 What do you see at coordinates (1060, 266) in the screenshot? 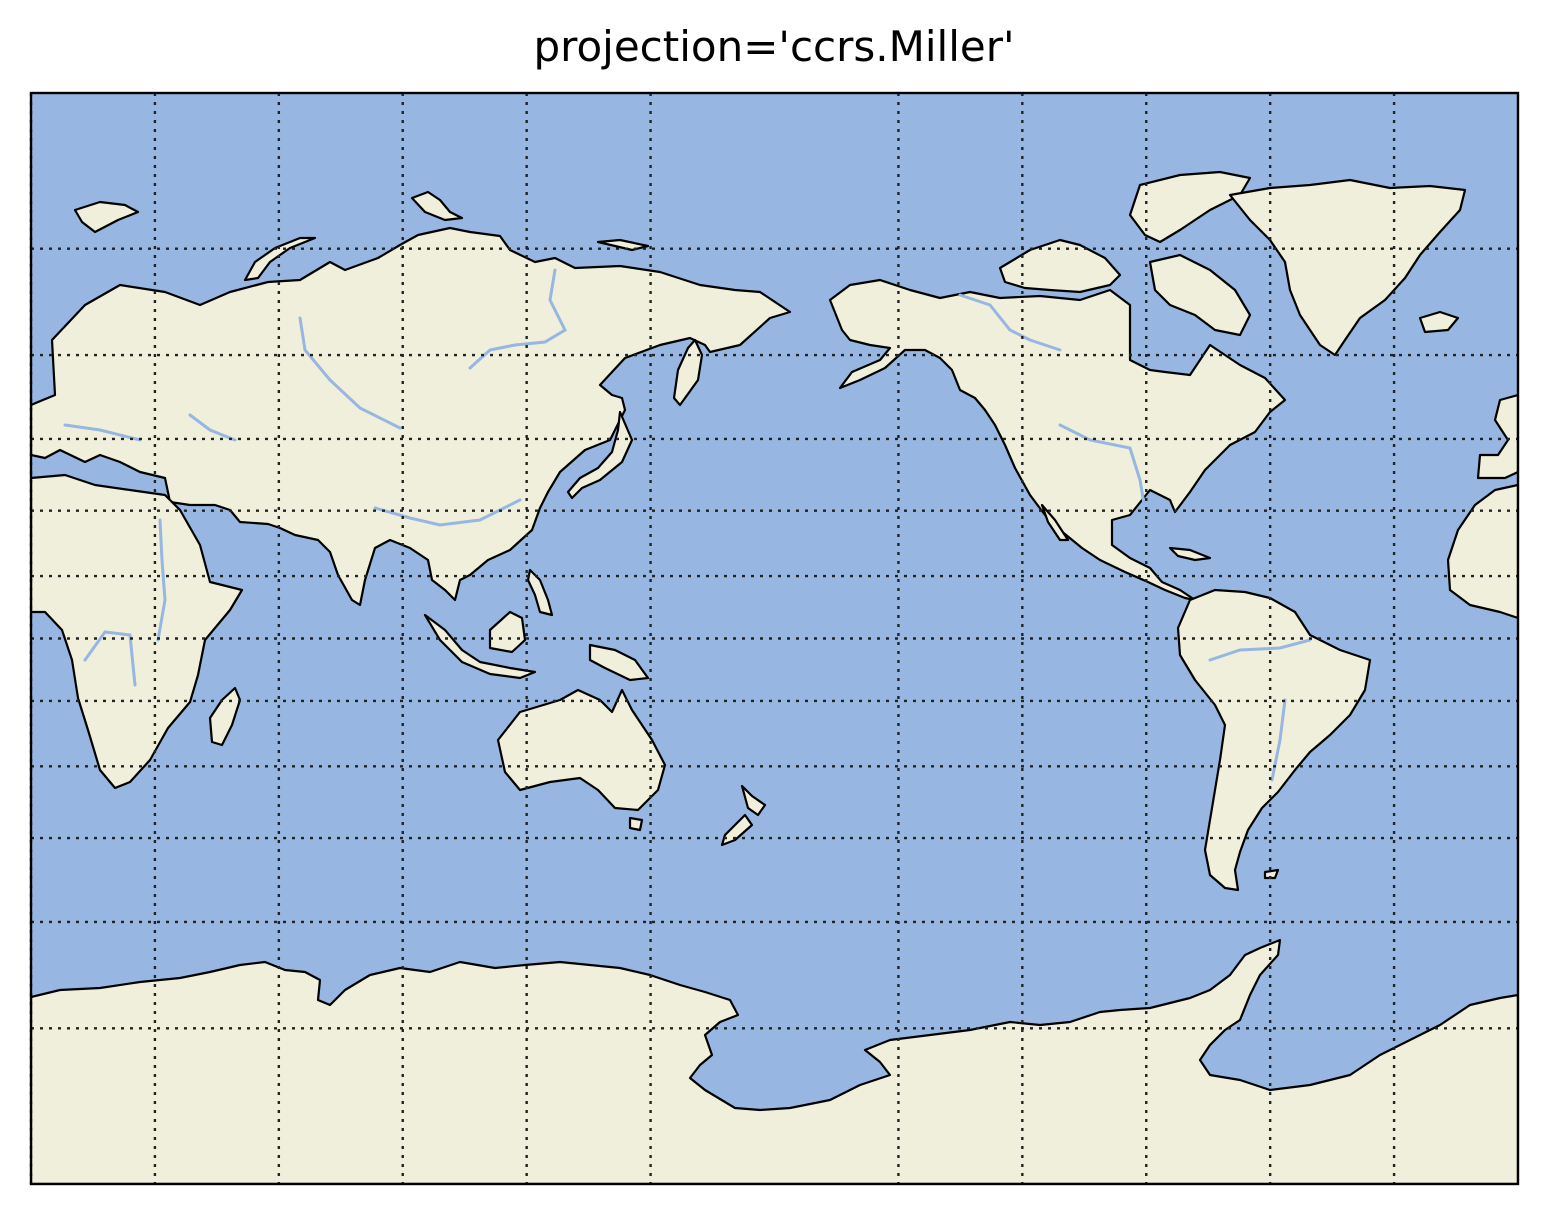
I see `canadian-arctic-islands` at bounding box center [1060, 266].